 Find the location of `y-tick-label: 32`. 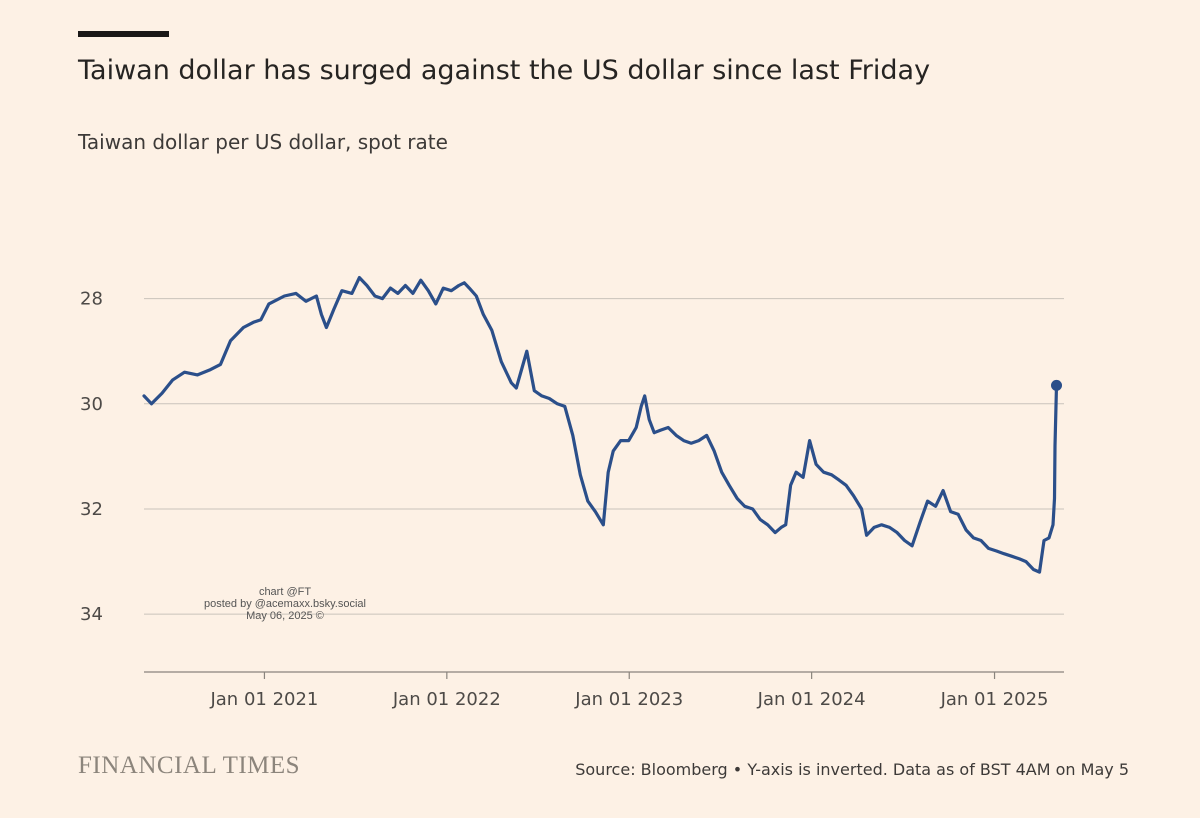

y-tick-label: 32 is located at coordinates (91, 509).